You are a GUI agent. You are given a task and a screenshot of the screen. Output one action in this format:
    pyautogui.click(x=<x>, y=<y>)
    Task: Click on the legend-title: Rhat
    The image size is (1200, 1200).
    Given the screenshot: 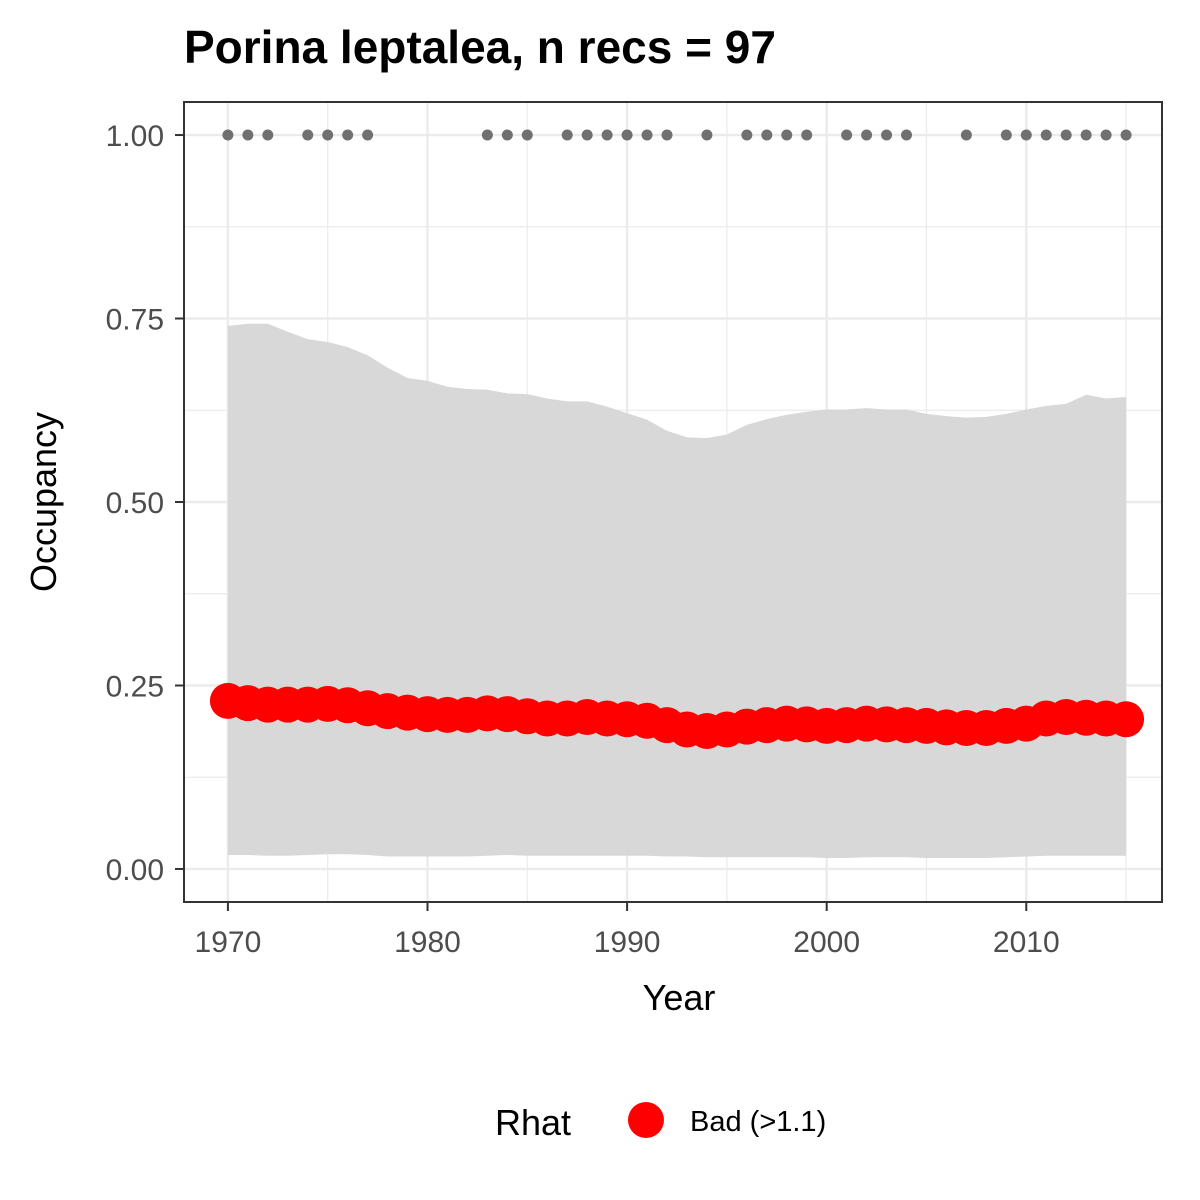 What is the action you would take?
    pyautogui.click(x=533, y=1122)
    